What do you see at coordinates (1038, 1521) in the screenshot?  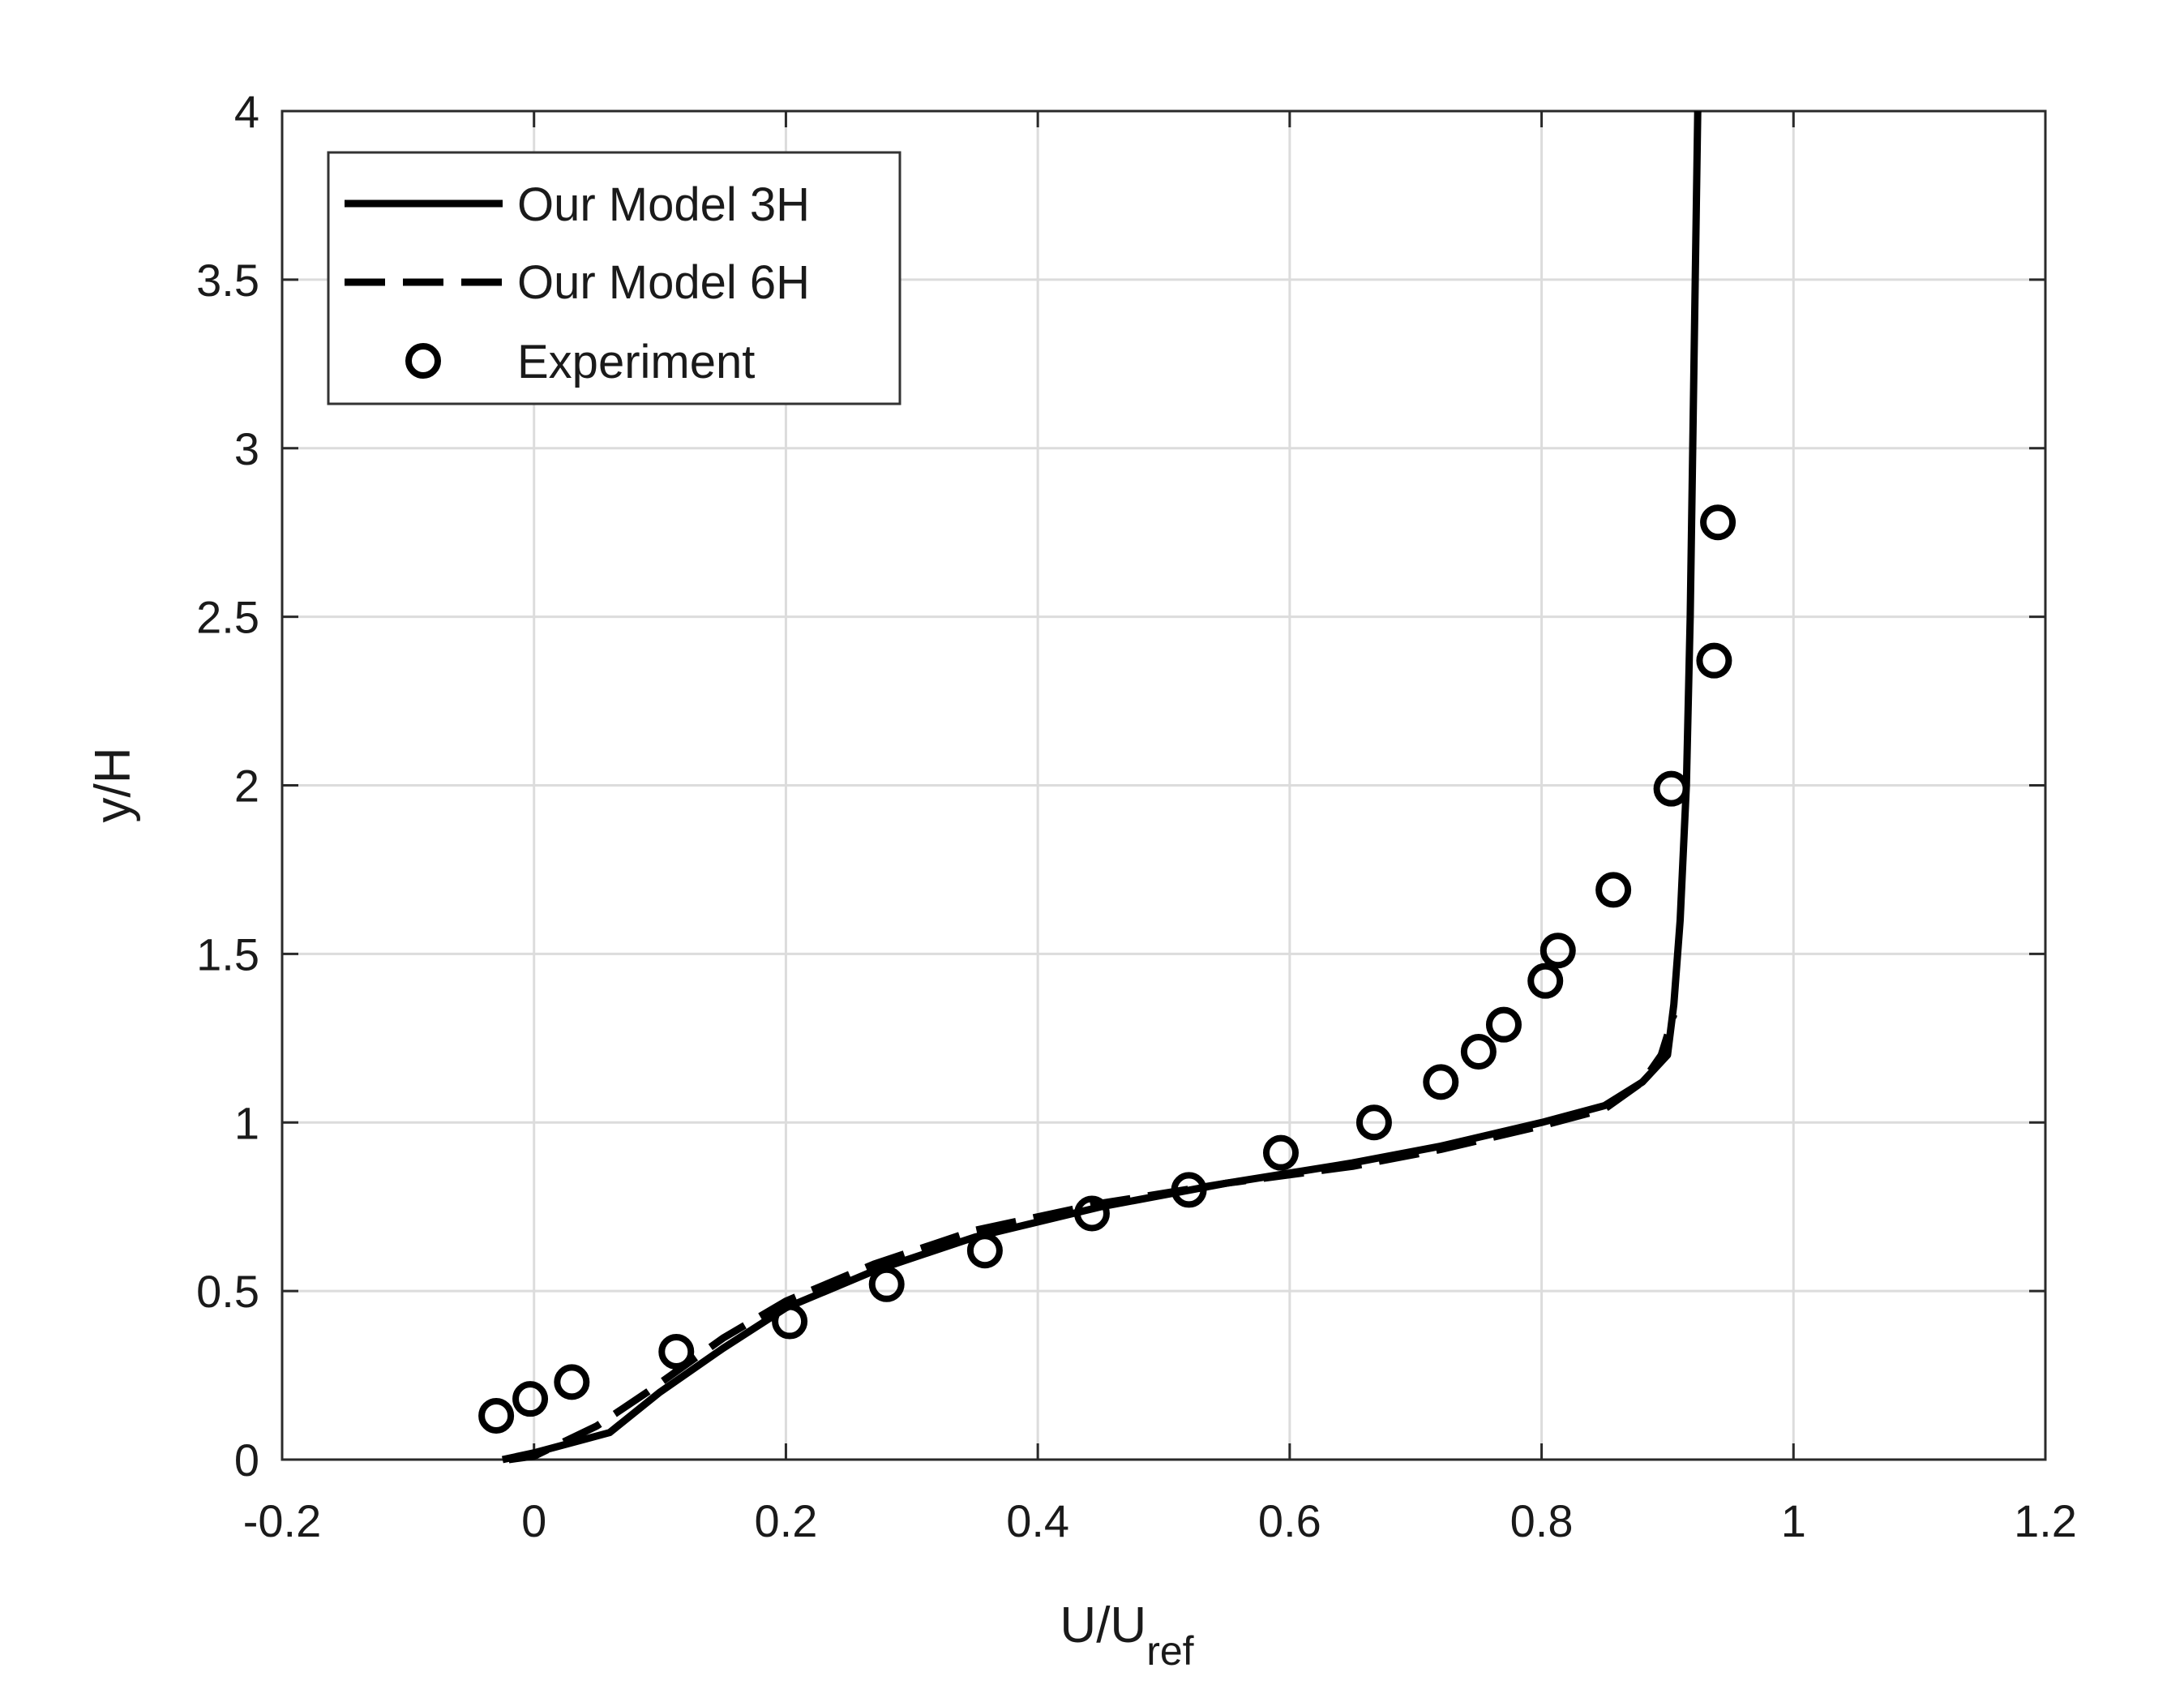 I see `x-tick-label: 0.4` at bounding box center [1038, 1521].